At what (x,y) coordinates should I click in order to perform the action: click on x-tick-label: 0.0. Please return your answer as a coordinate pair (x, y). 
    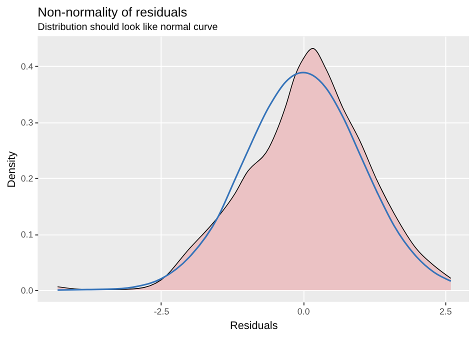
    Looking at the image, I should click on (303, 311).